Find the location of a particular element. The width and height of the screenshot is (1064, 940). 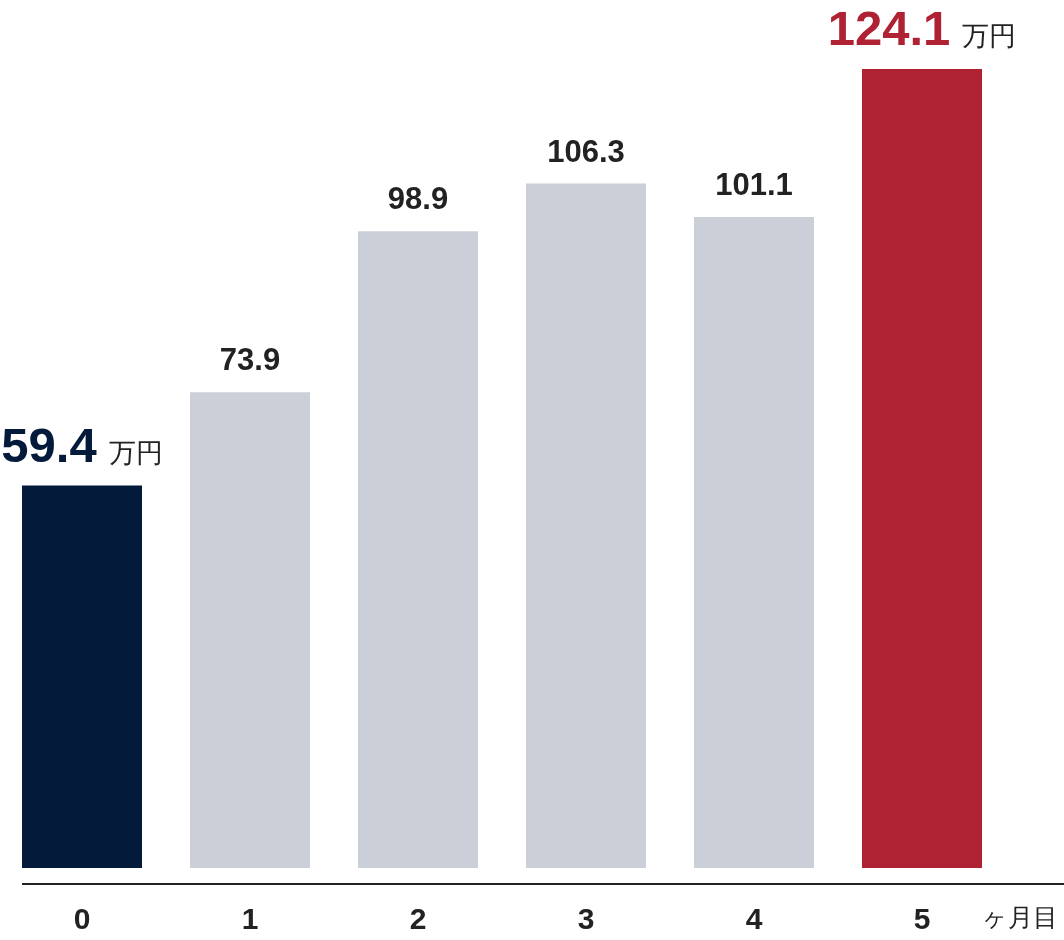

data-label: 59.4 is located at coordinates (49, 444).